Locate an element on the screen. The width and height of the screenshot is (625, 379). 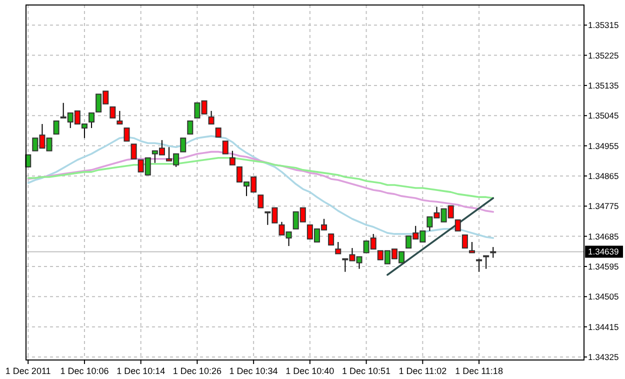
y-tick-label: 1.34955 is located at coordinates (603, 145).